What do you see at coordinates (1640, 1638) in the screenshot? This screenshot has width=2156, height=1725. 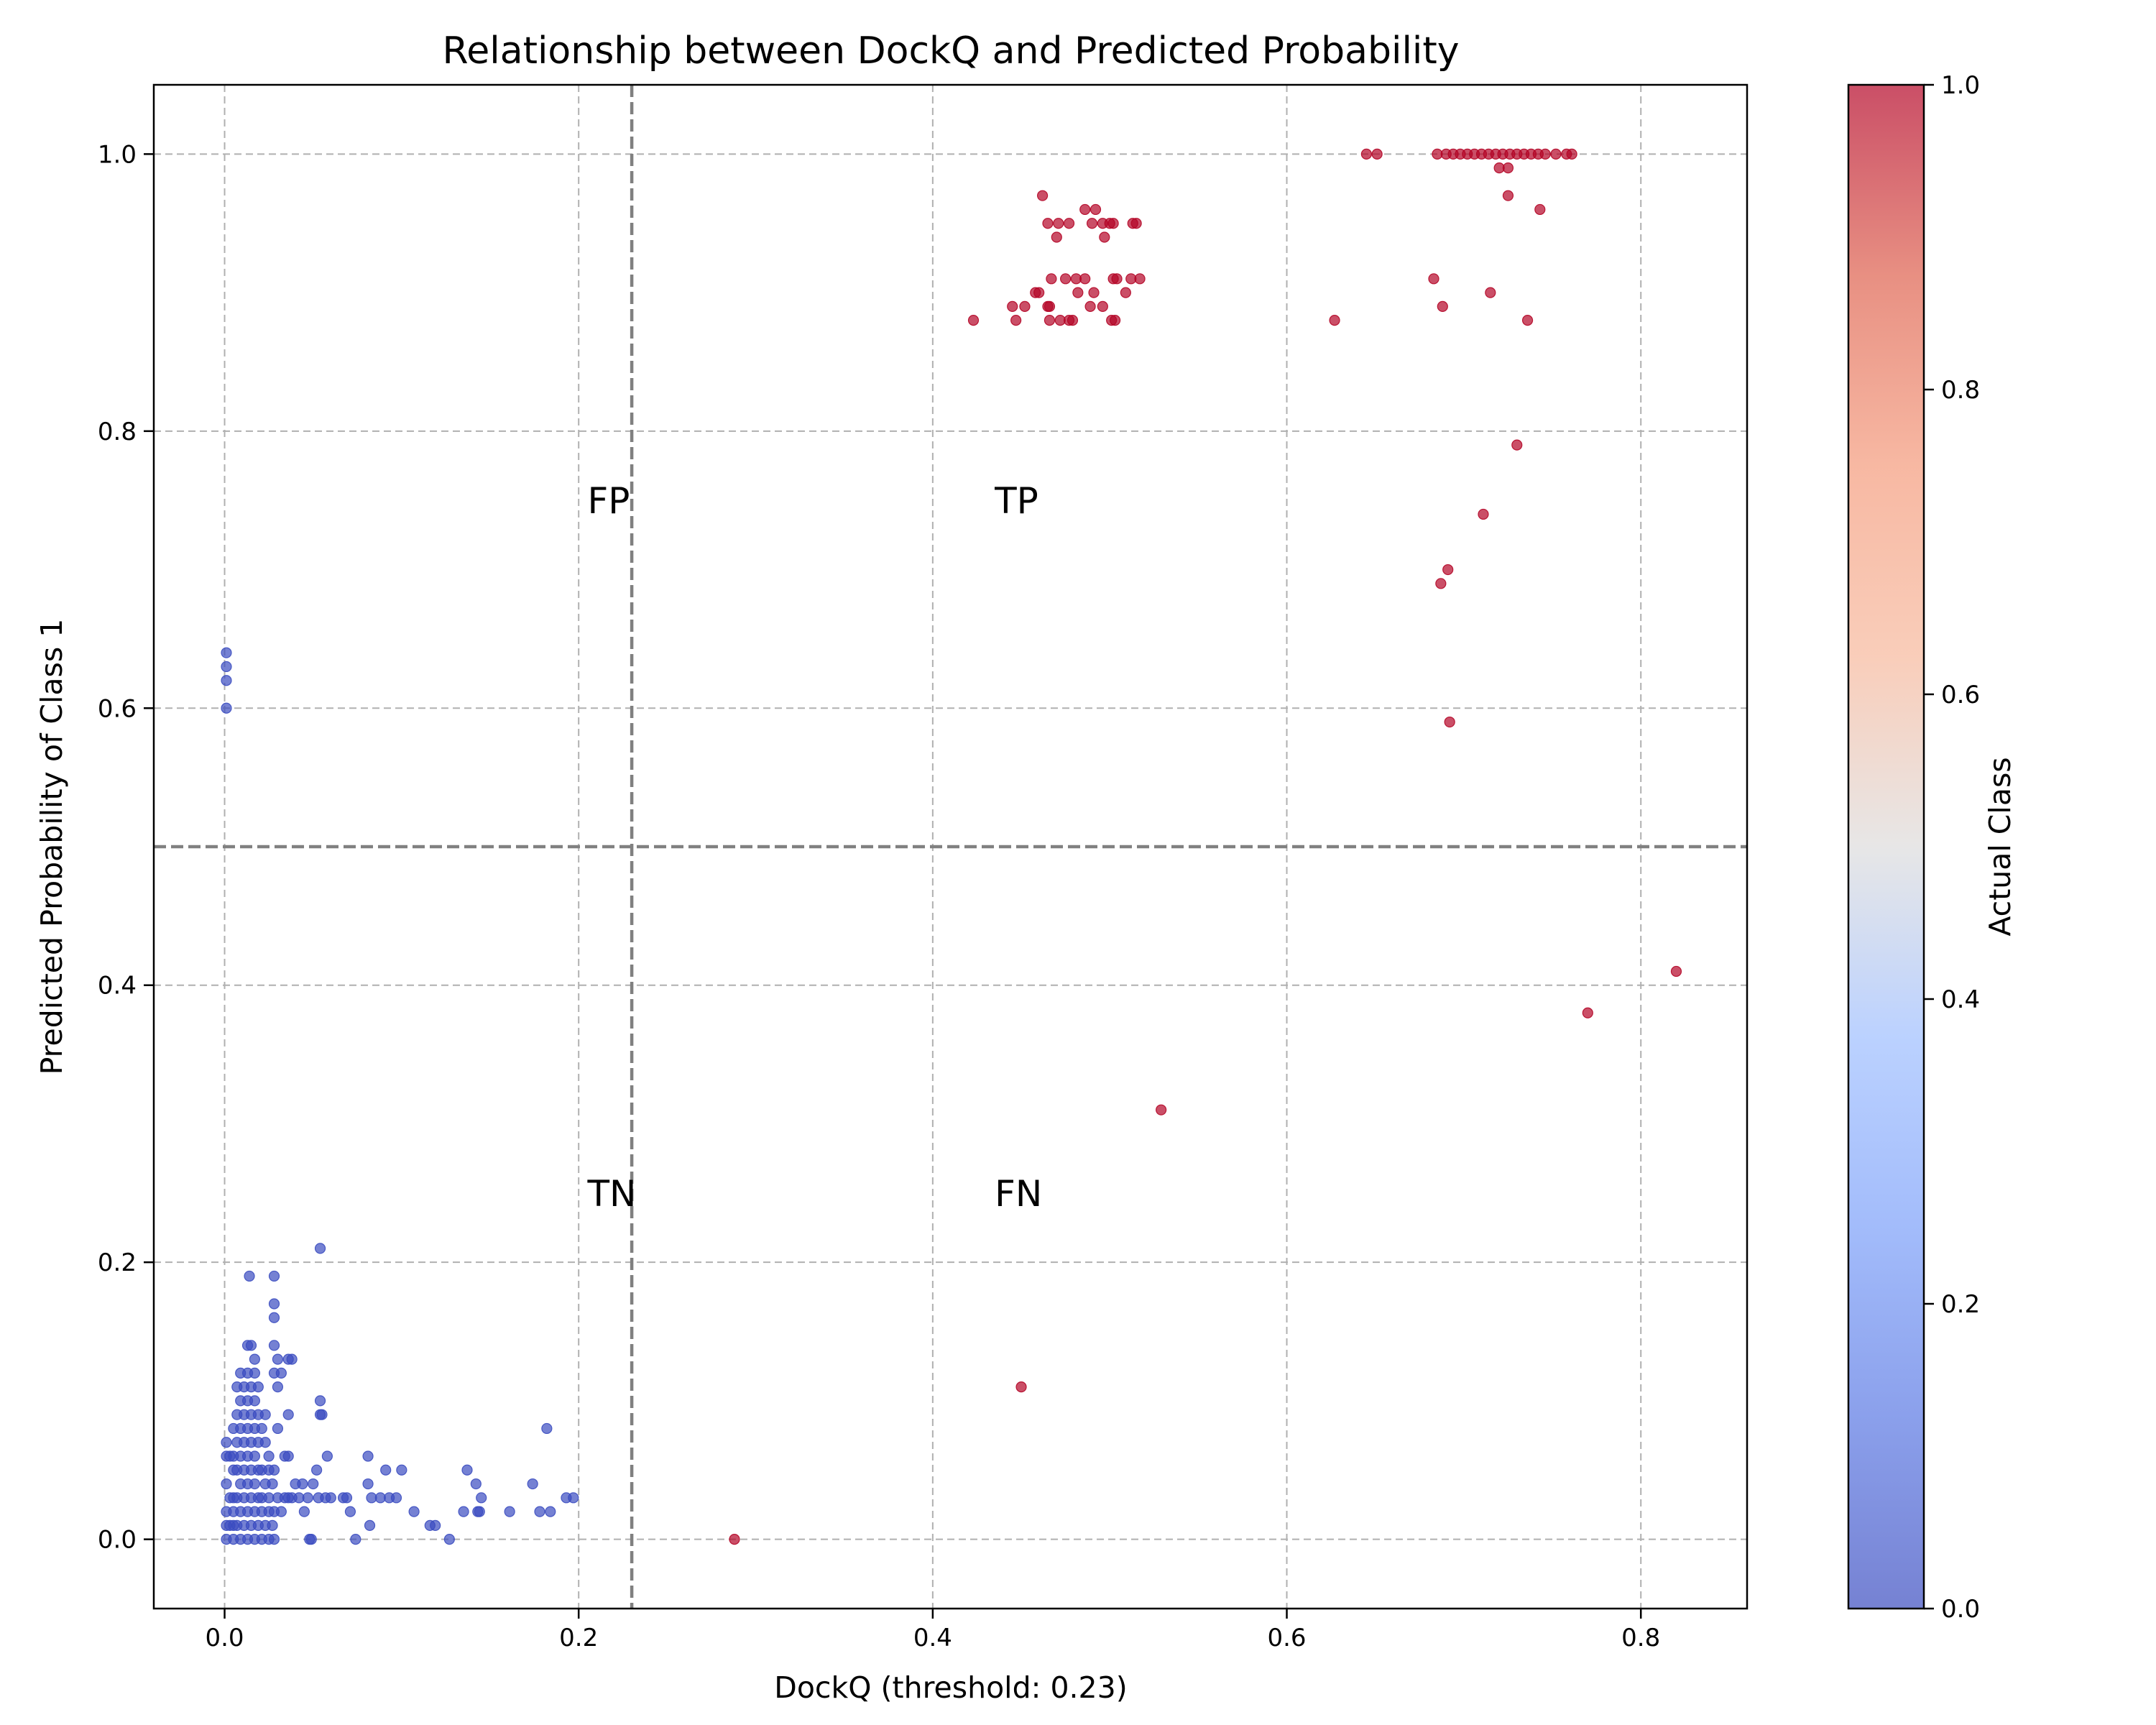 I see `x-tick-label: 0.8` at bounding box center [1640, 1638].